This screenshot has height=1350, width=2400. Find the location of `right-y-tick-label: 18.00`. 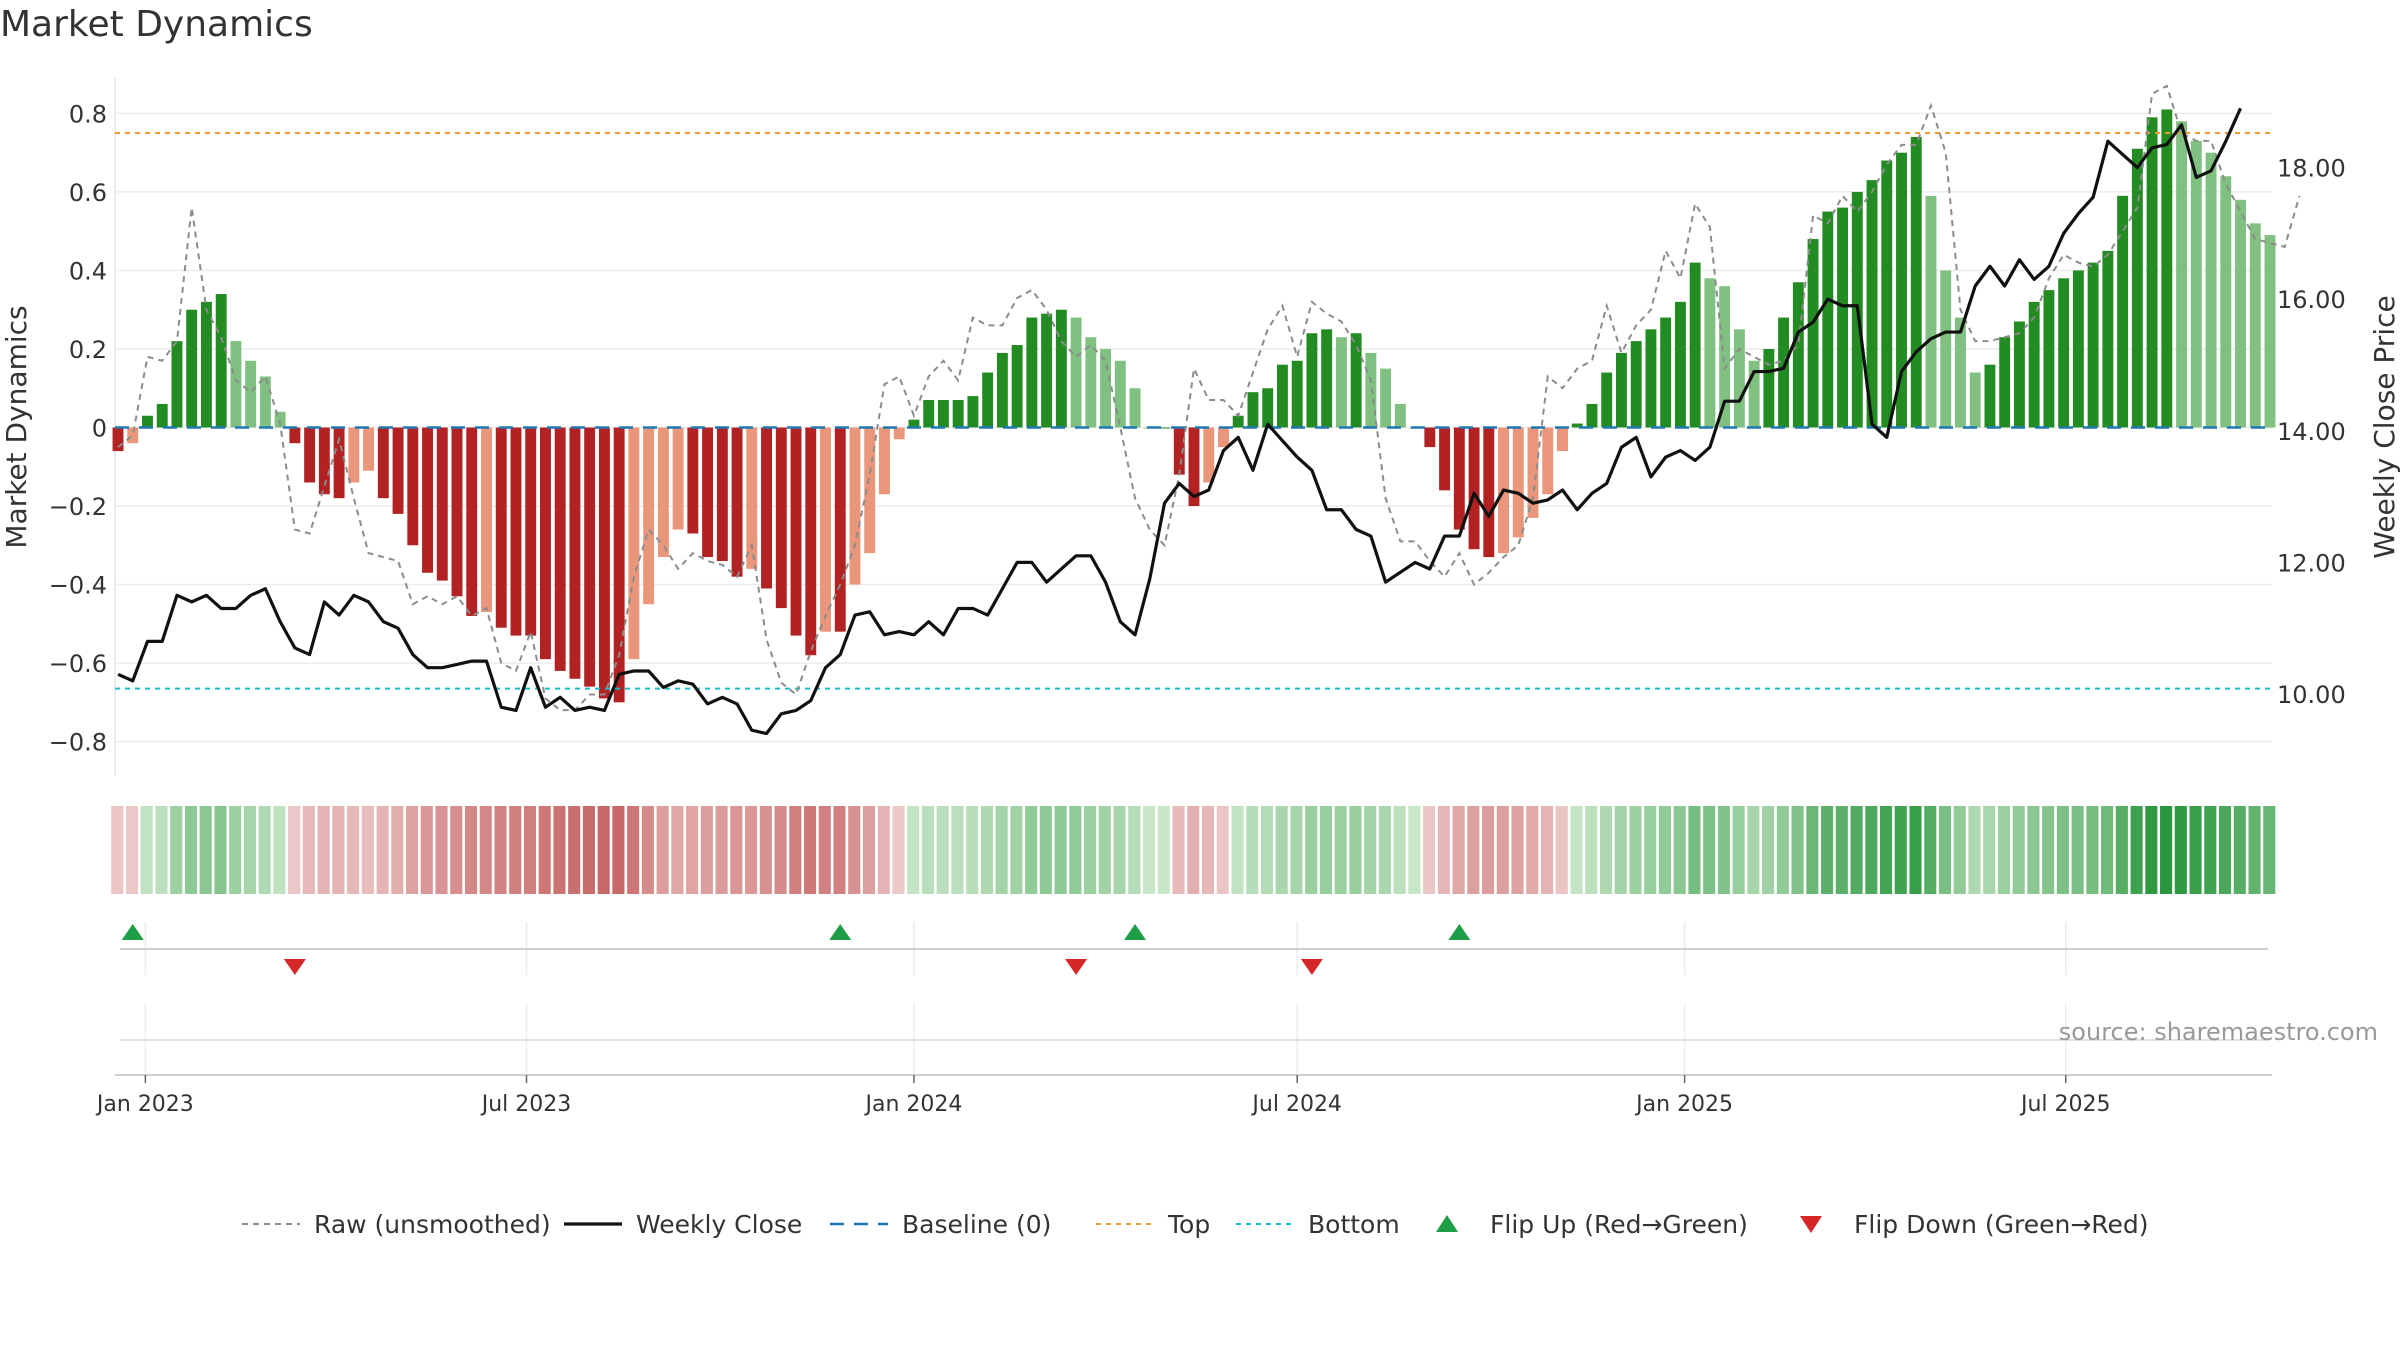

right-y-tick-label: 18.00 is located at coordinates (2311, 169).